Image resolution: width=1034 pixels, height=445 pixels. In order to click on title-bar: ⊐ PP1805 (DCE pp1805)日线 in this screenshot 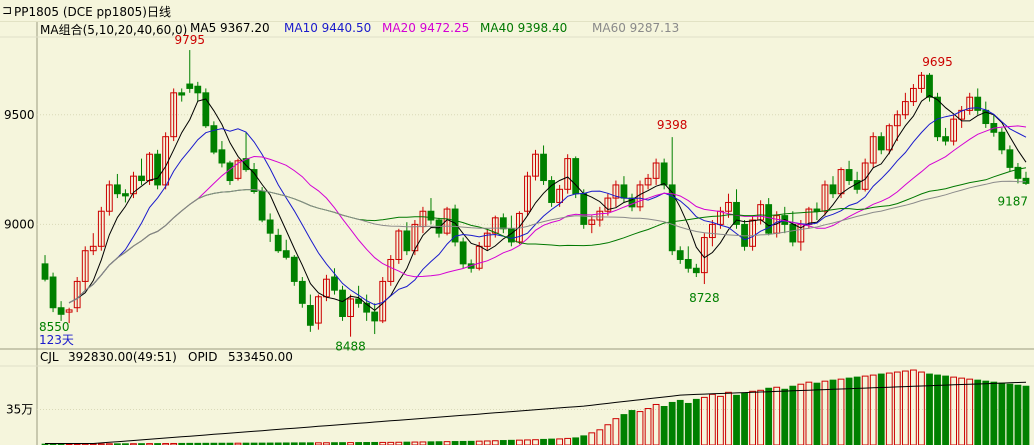, I will do `click(517, 11)`.